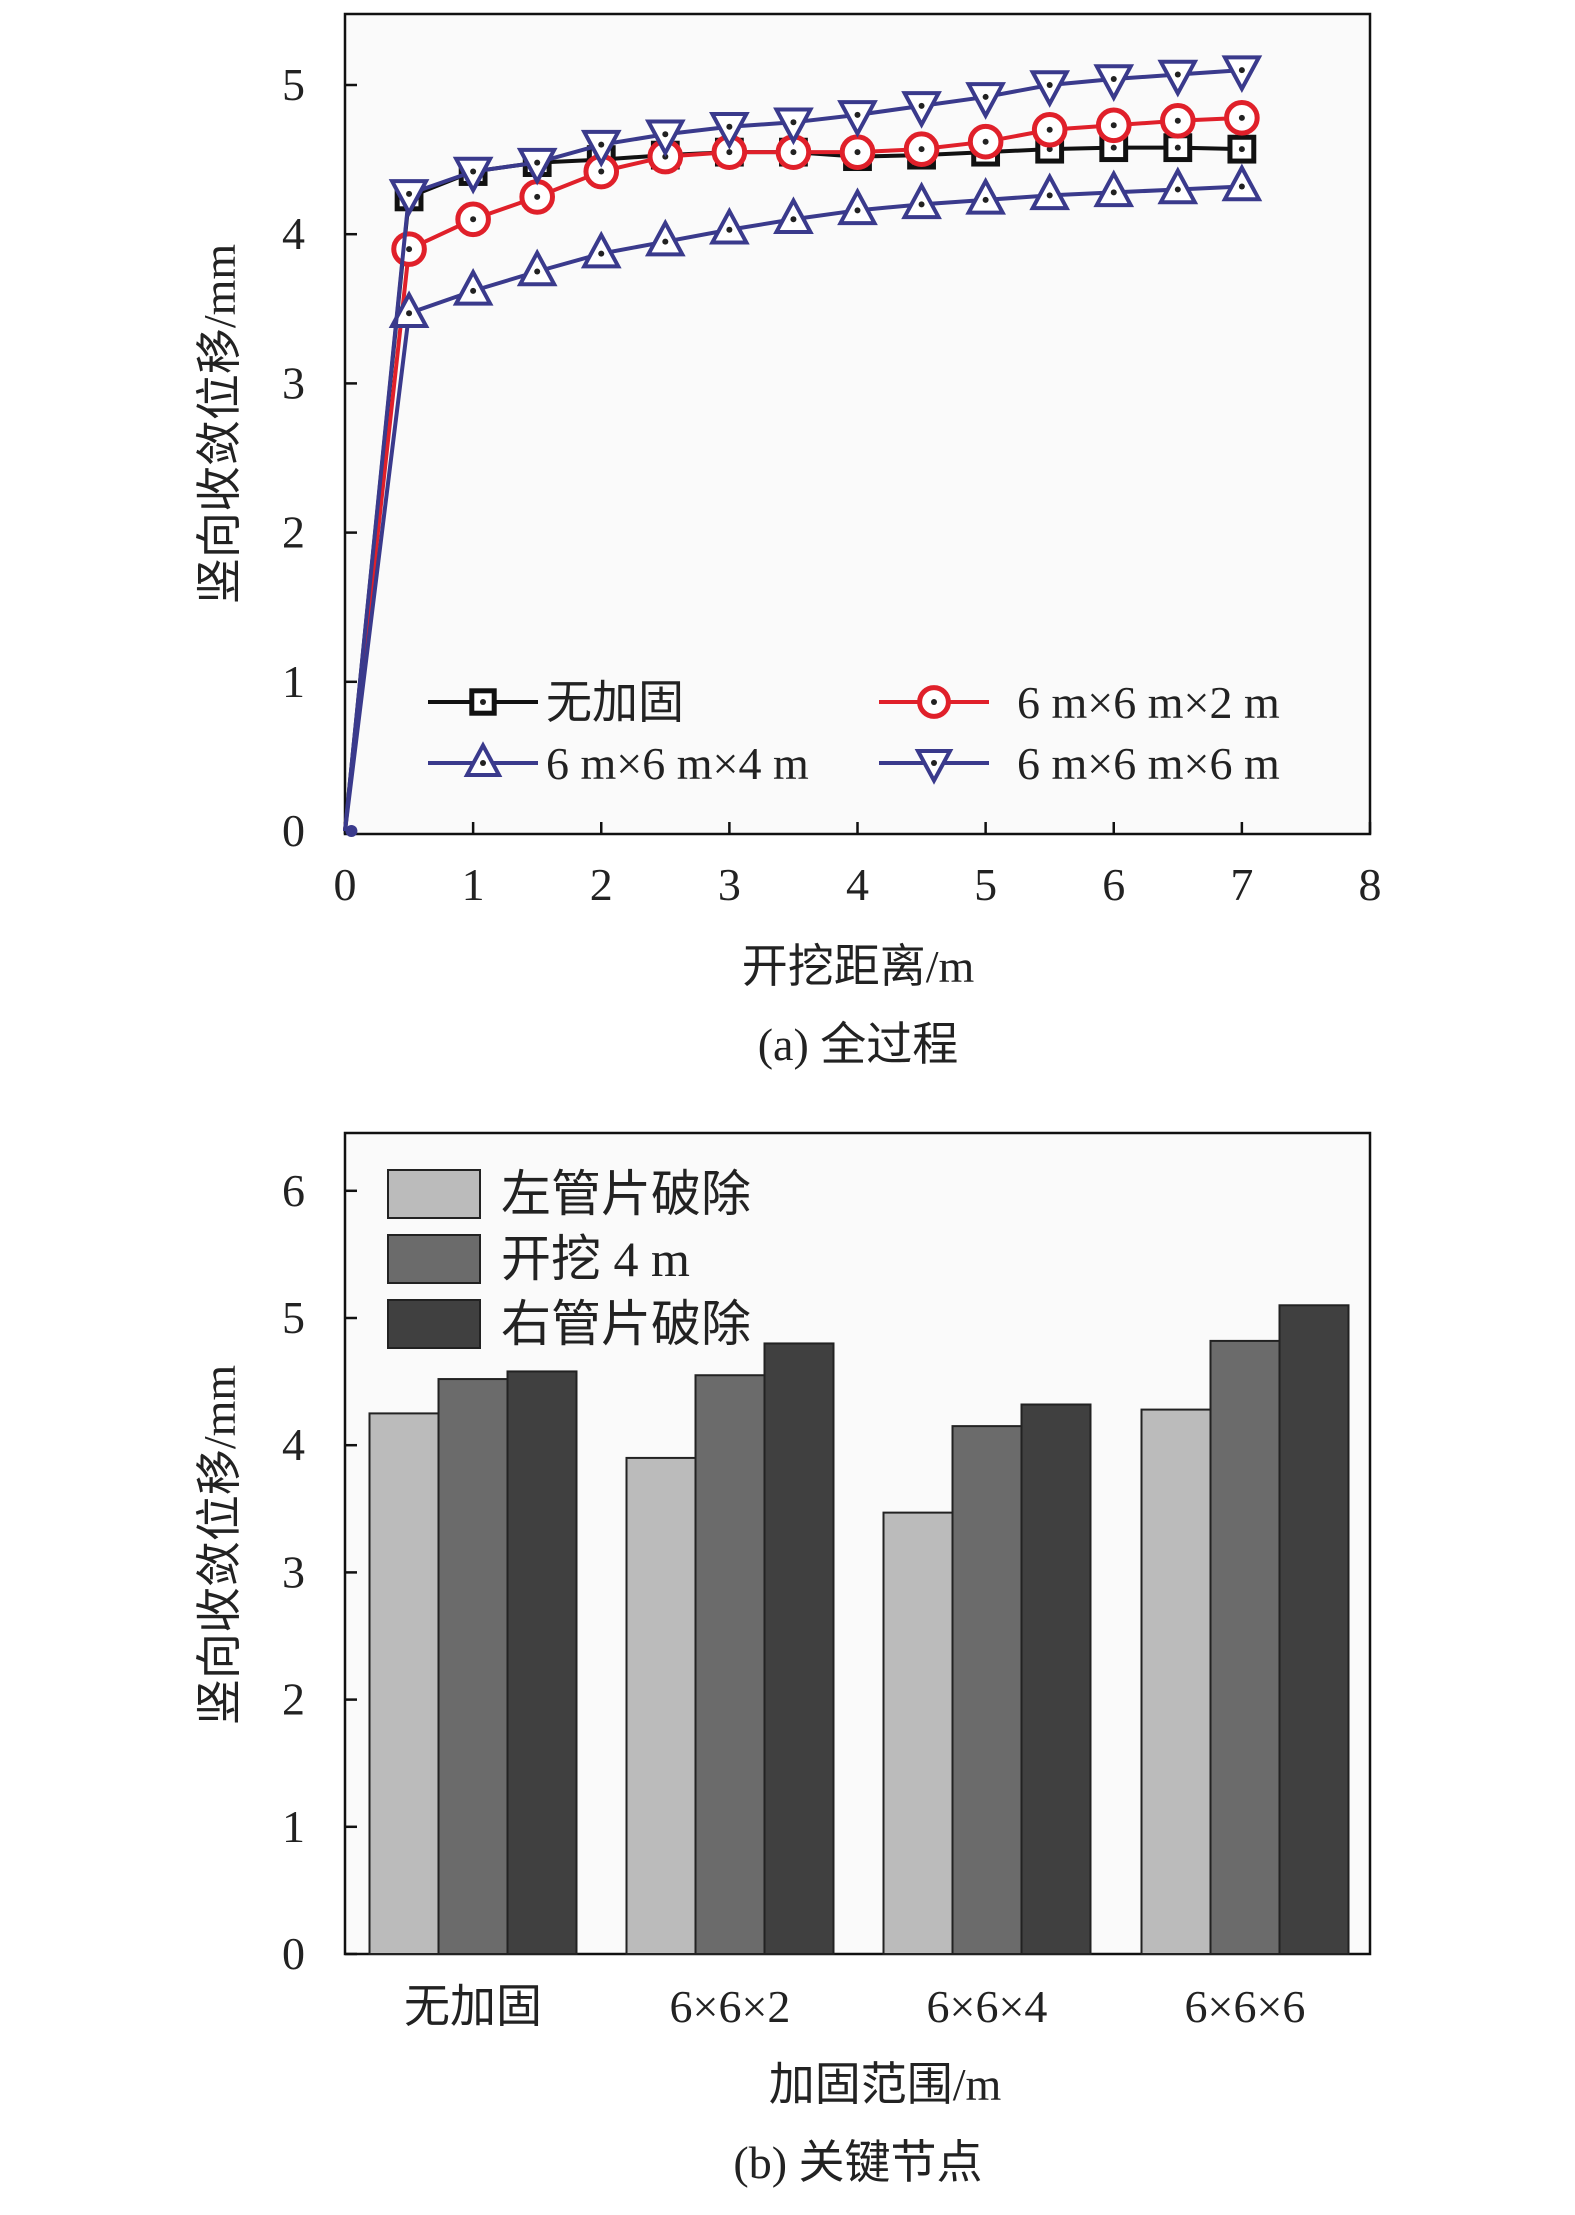 Image resolution: width=1575 pixels, height=2215 pixels. I want to click on legend-label: 开挖 4 m, so click(595, 1259).